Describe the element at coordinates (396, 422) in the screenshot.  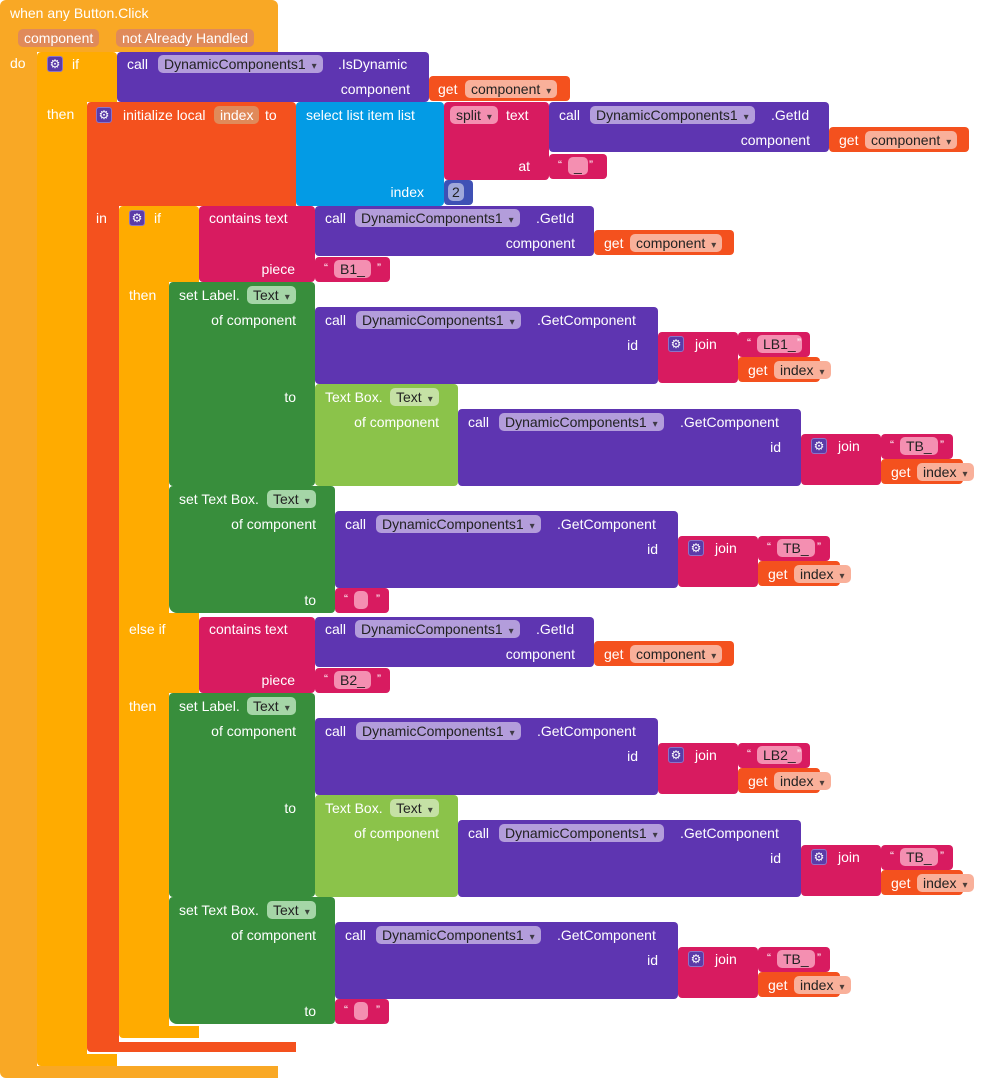
I see `branch-1-textbox-getter-of-component-label: of component` at that location.